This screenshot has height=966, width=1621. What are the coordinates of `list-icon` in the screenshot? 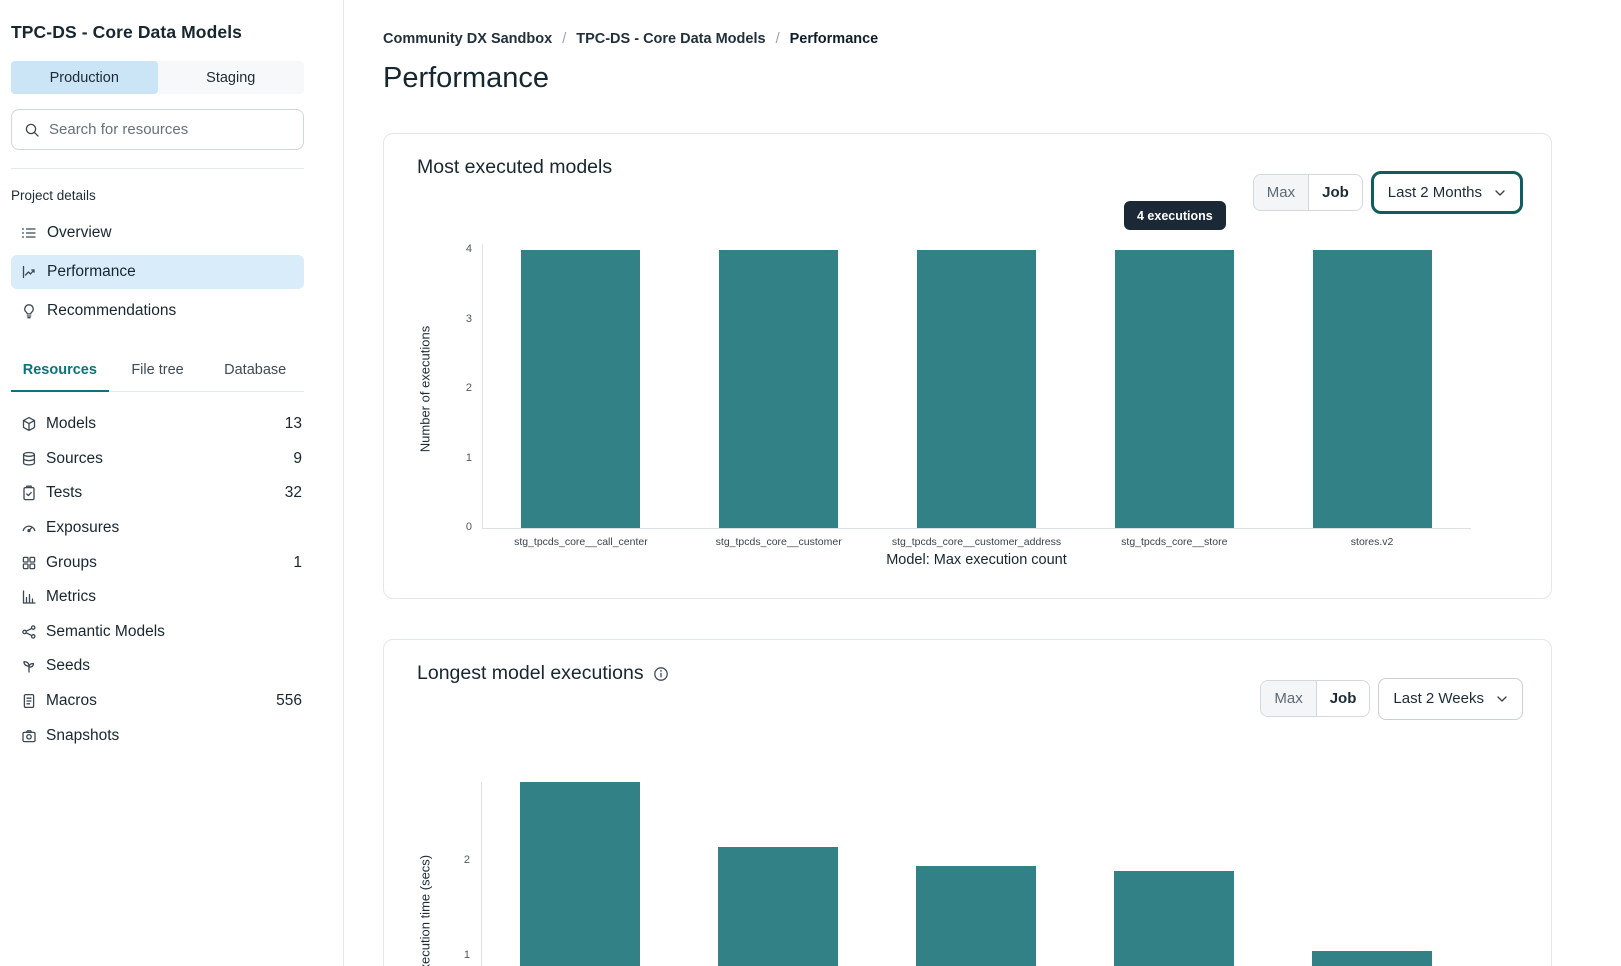 It's located at (29, 233).